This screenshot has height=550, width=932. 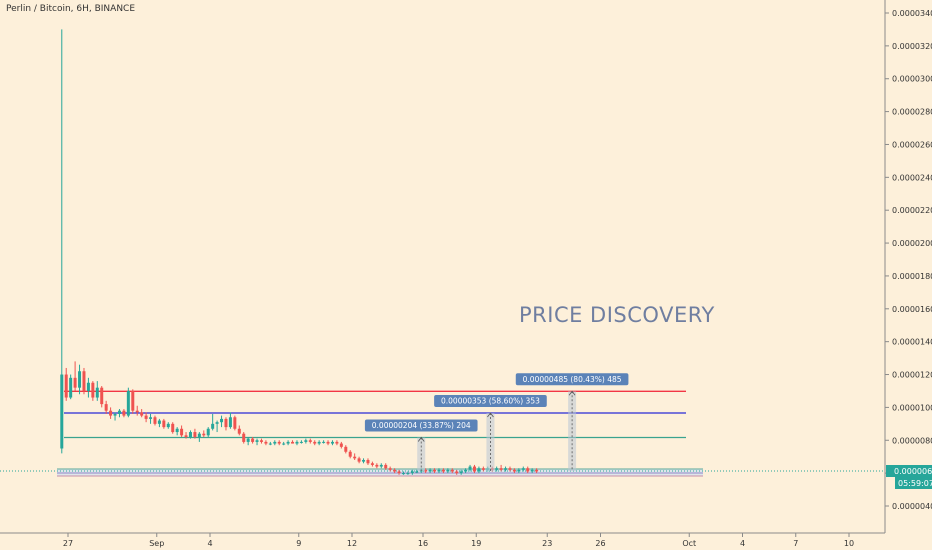 What do you see at coordinates (490, 415) in the screenshot?
I see `range-marker-arrow` at bounding box center [490, 415].